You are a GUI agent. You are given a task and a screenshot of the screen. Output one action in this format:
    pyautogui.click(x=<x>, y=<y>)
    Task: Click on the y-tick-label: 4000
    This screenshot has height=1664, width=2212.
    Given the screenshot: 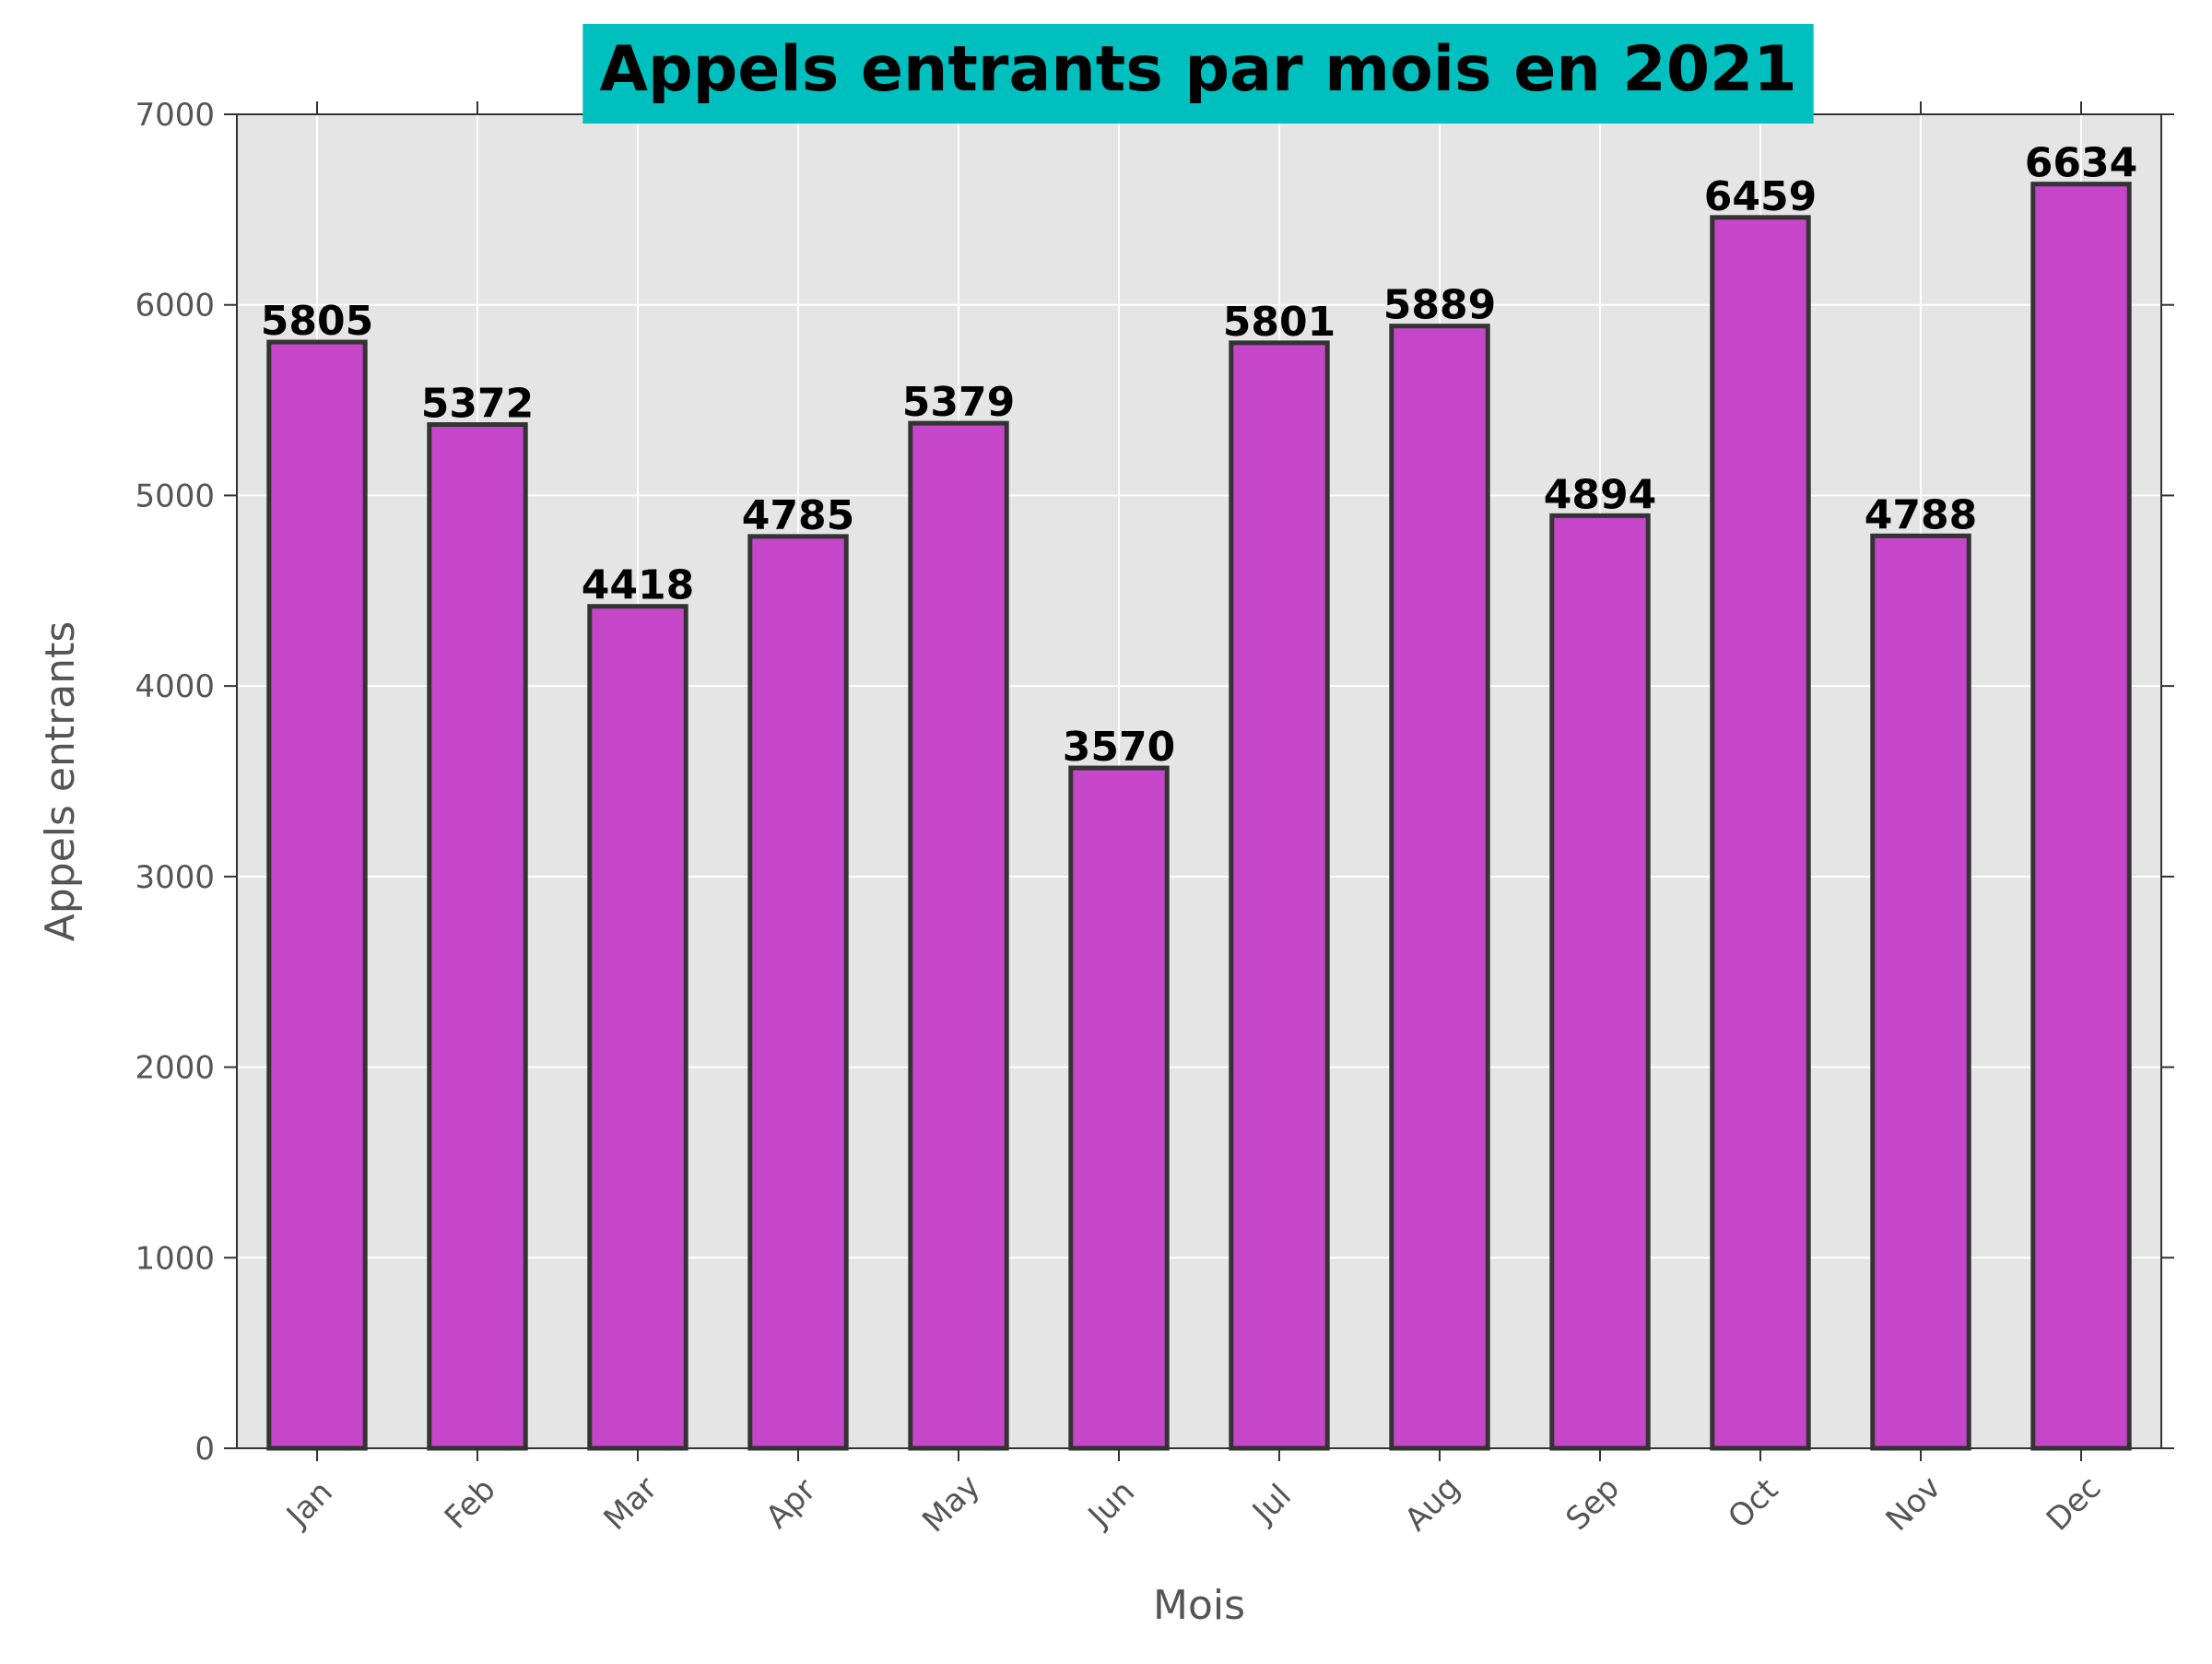 What is the action you would take?
    pyautogui.click(x=175, y=686)
    